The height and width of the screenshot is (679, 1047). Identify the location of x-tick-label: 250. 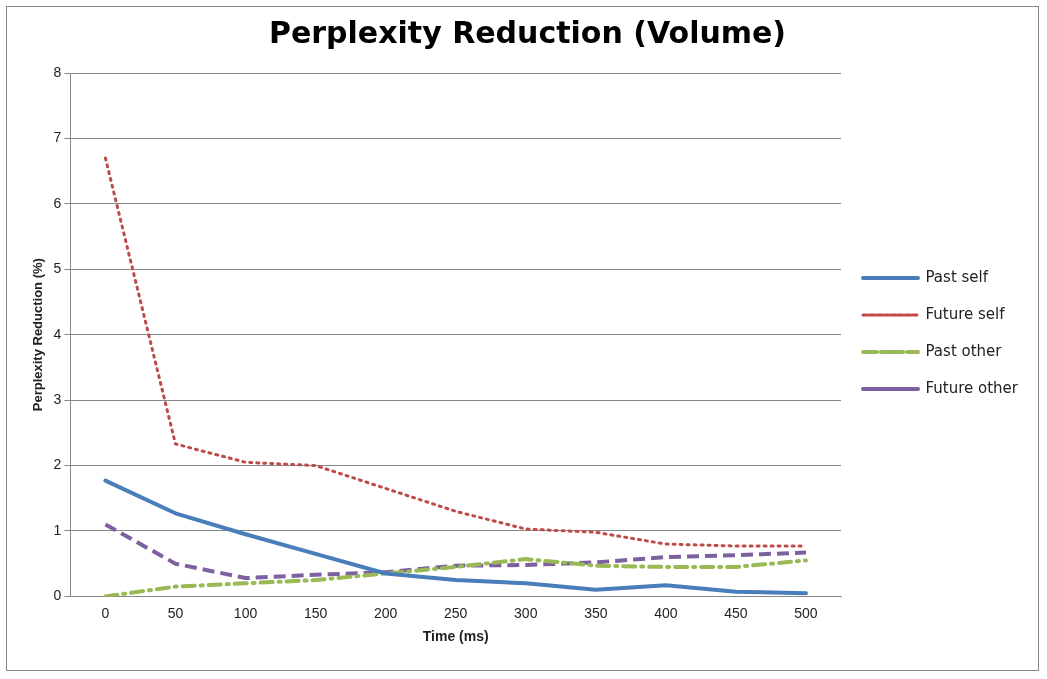
(456, 612).